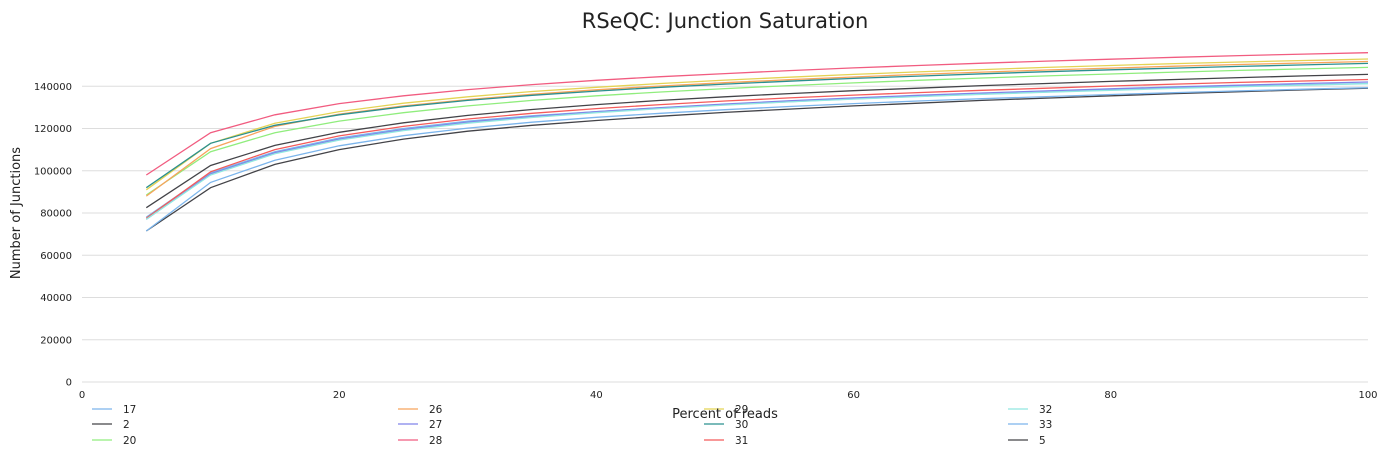 Image resolution: width=1390 pixels, height=460 pixels. Describe the element at coordinates (82, 395) in the screenshot. I see `x-tick-label: 0` at that location.